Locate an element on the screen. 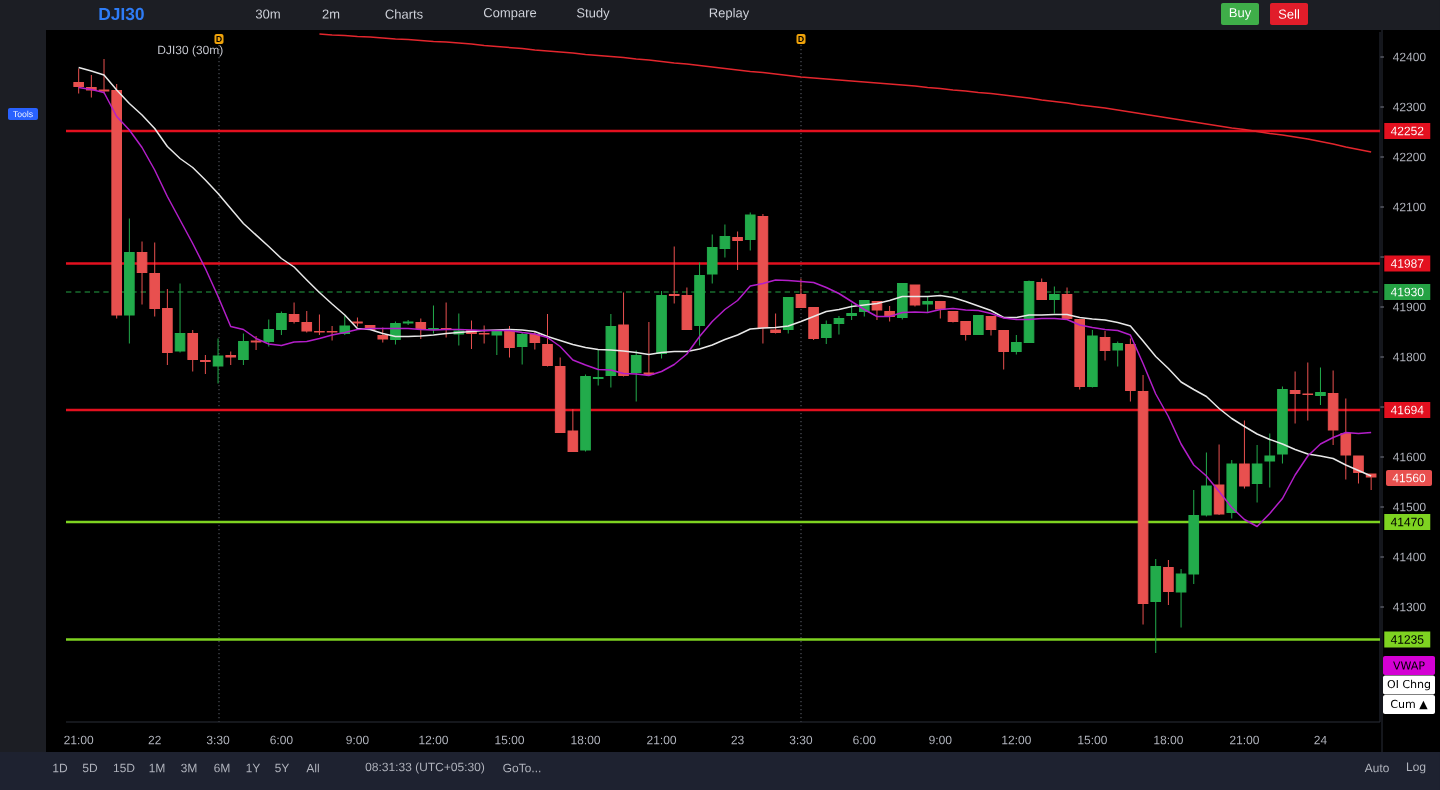 The width and height of the screenshot is (1440, 790). ref-line-label: 42252 is located at coordinates (1407, 131).